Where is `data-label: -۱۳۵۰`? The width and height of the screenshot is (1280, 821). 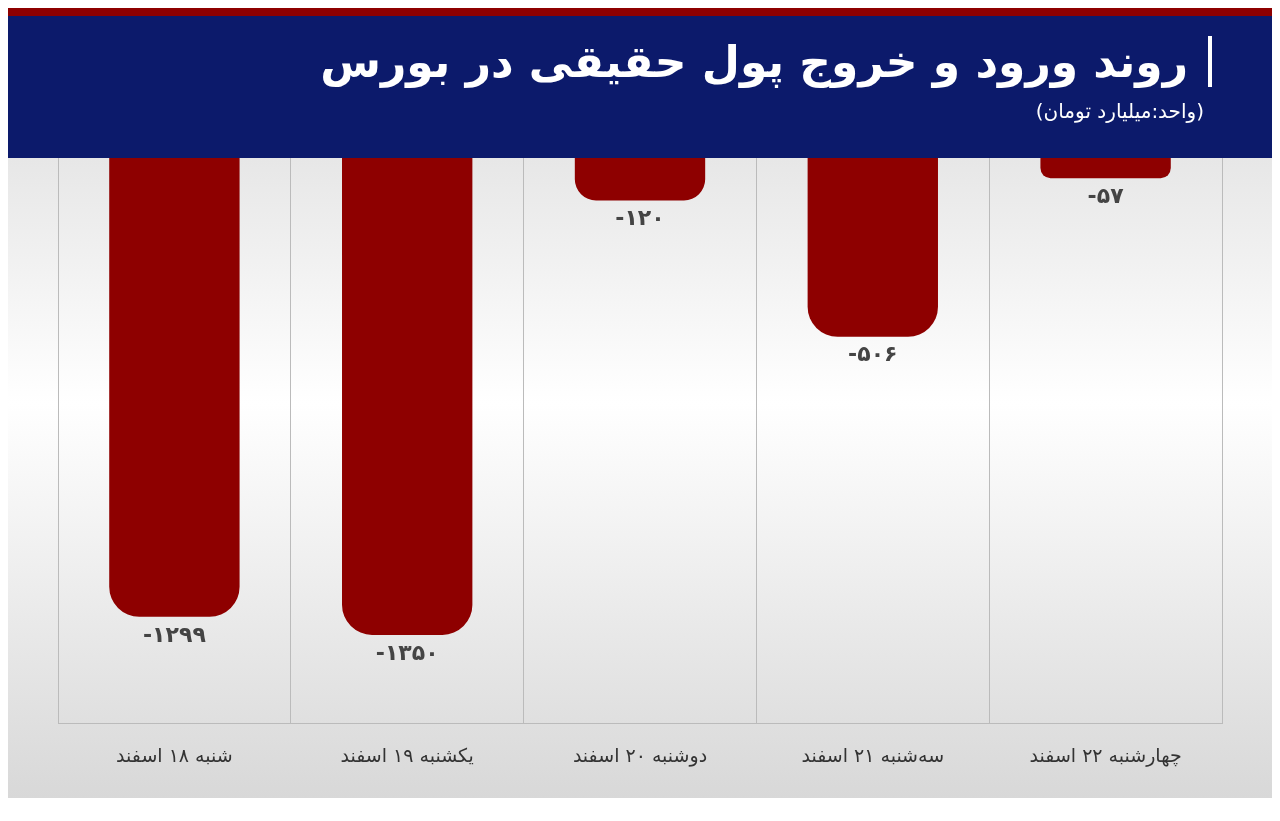
data-label: -۱۳۵۰ is located at coordinates (407, 652).